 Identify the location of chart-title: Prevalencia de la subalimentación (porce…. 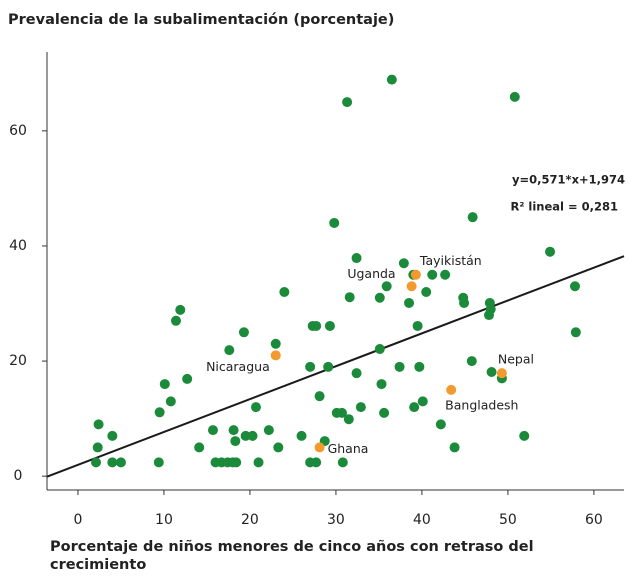
(201, 20).